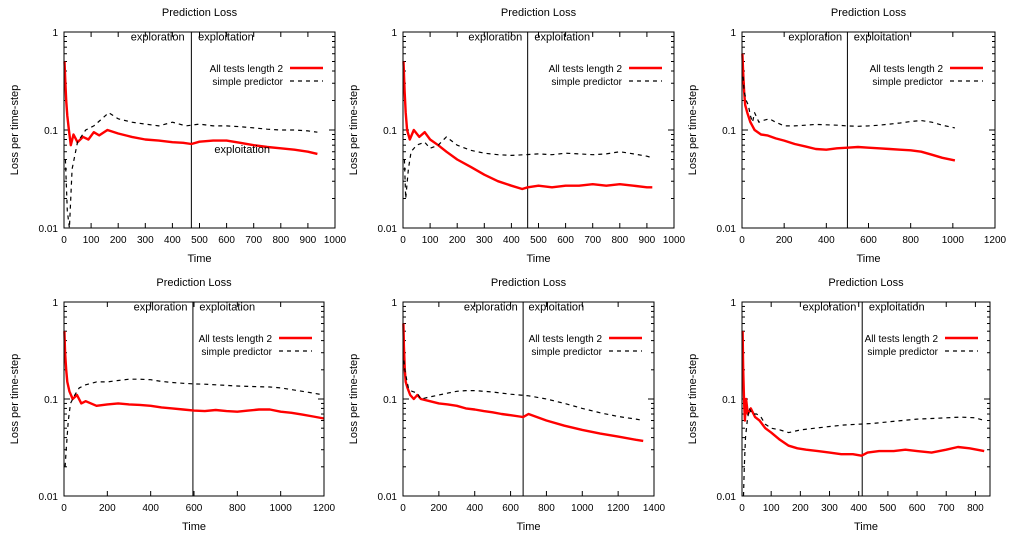  I want to click on x-tick-label: 1400, so click(654, 508).